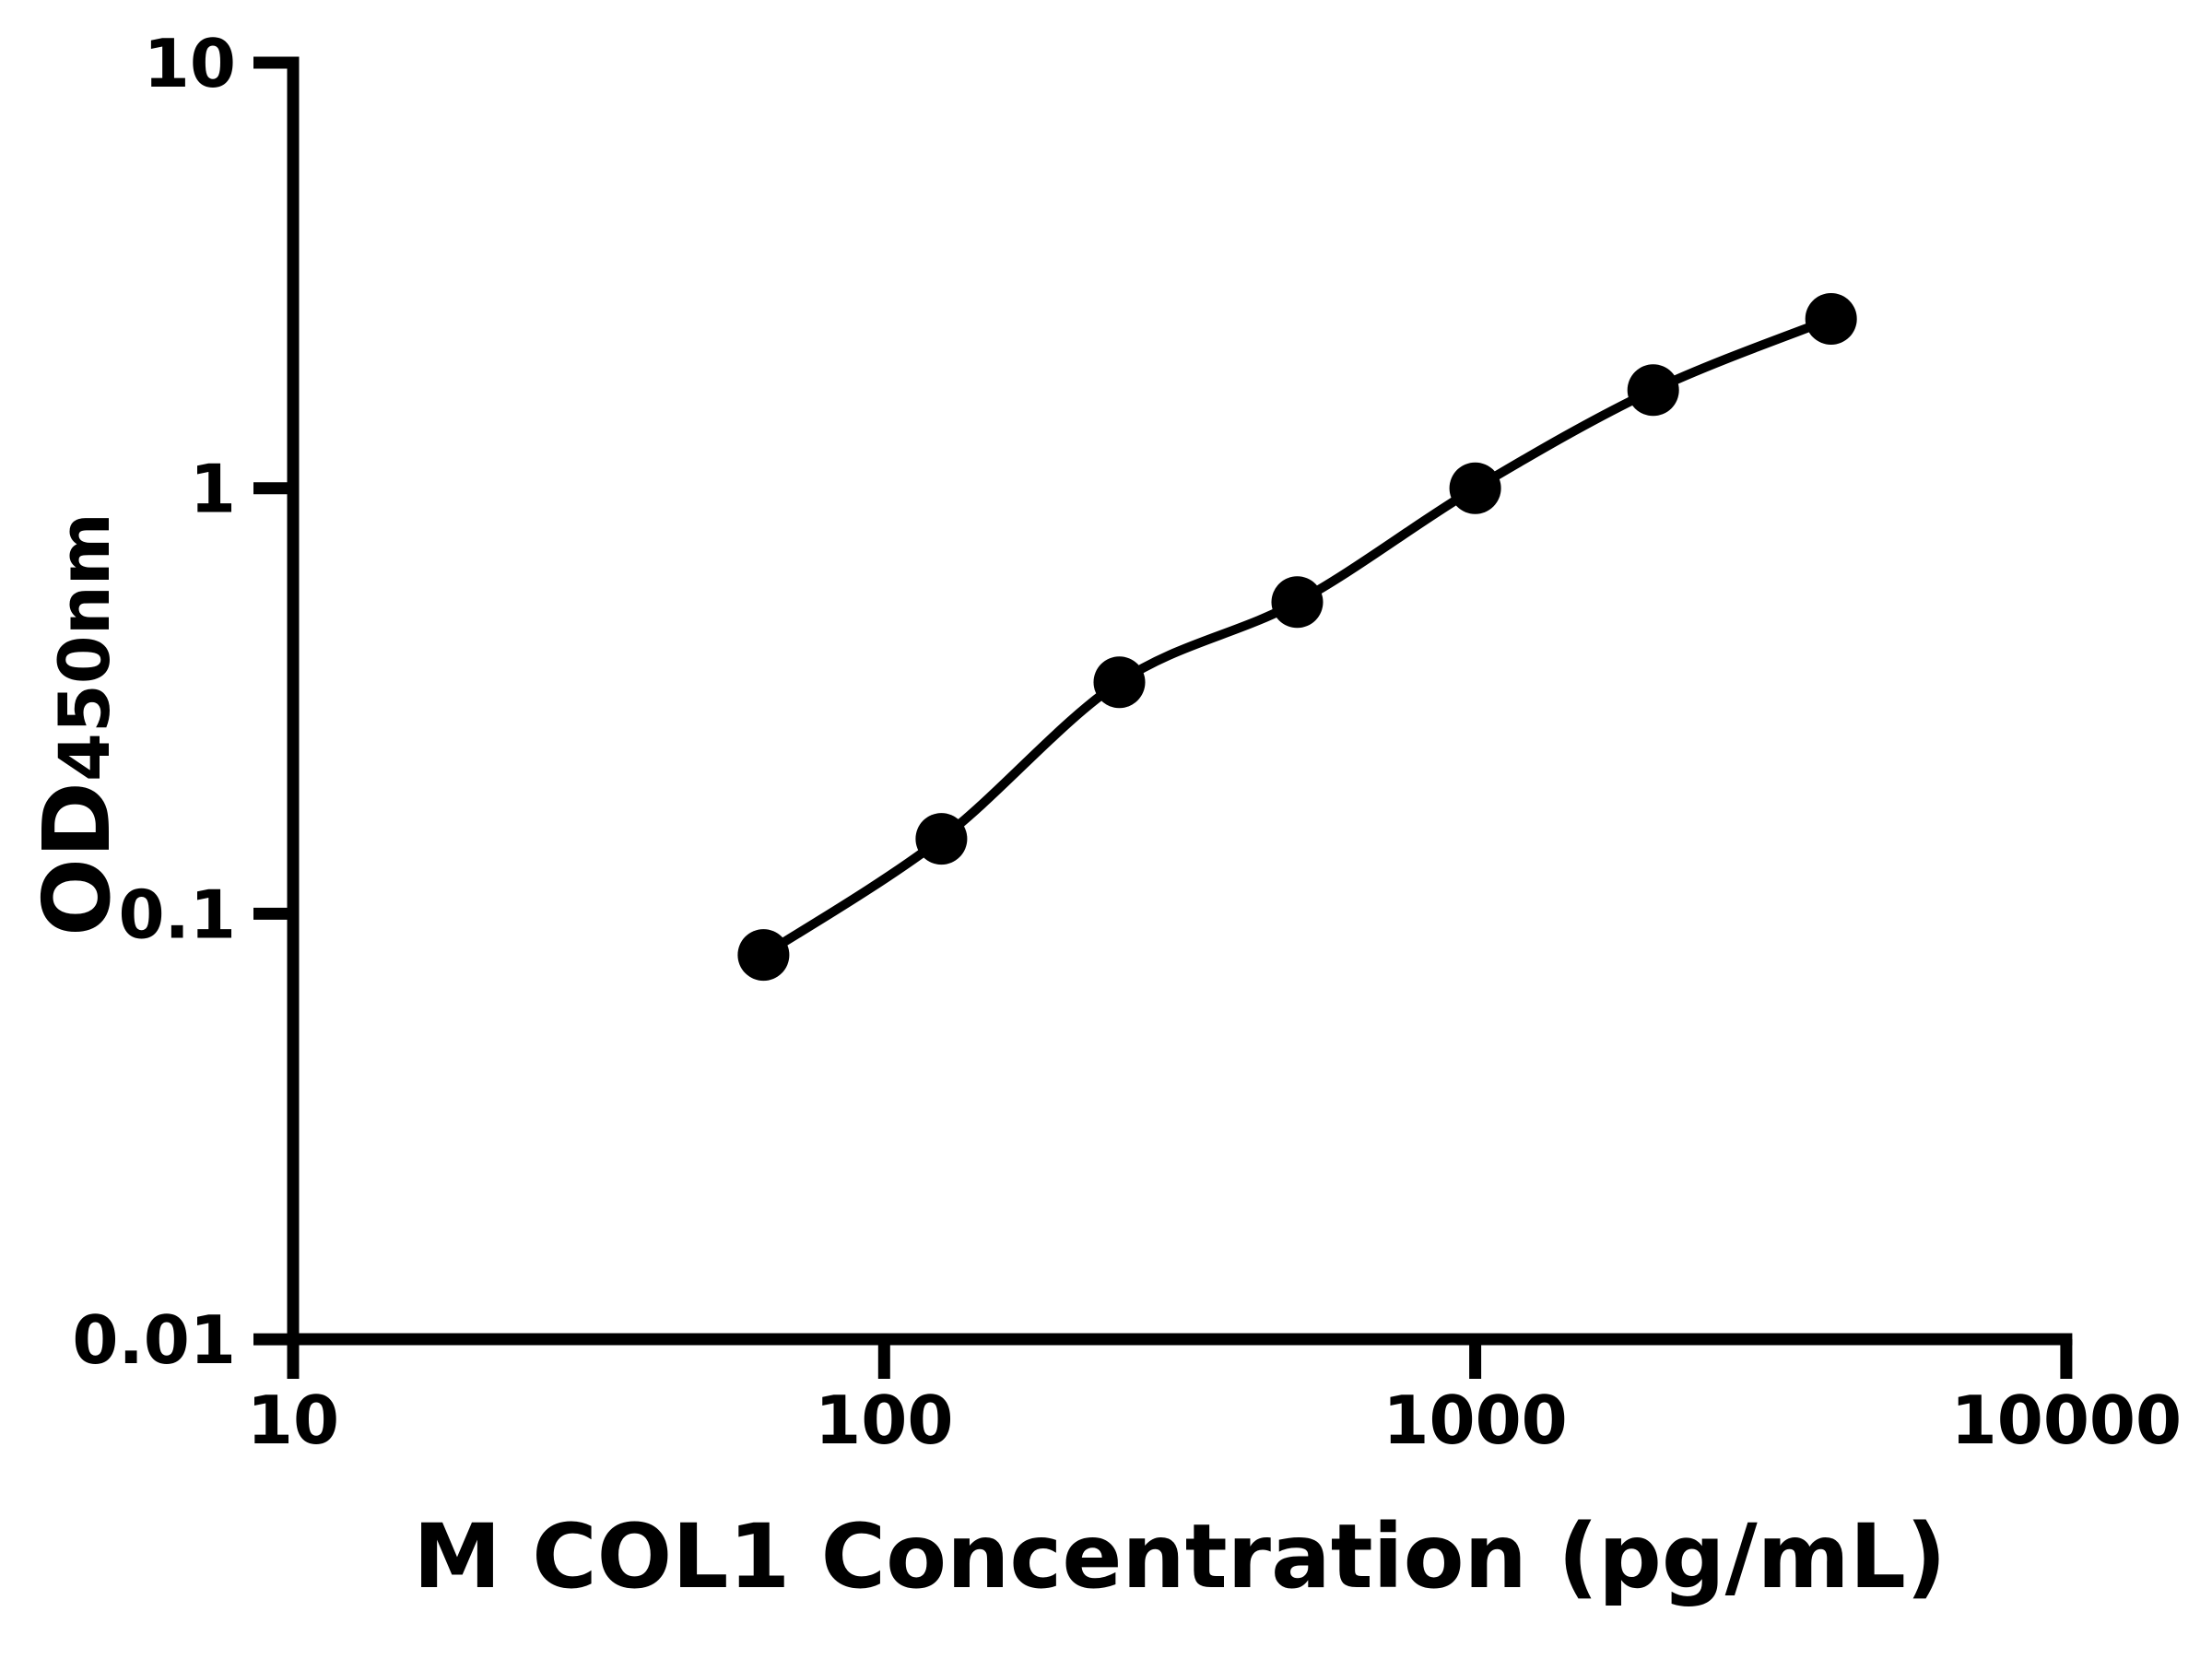 The width and height of the screenshot is (2212, 1659). I want to click on y-tick-label: 1, so click(213, 489).